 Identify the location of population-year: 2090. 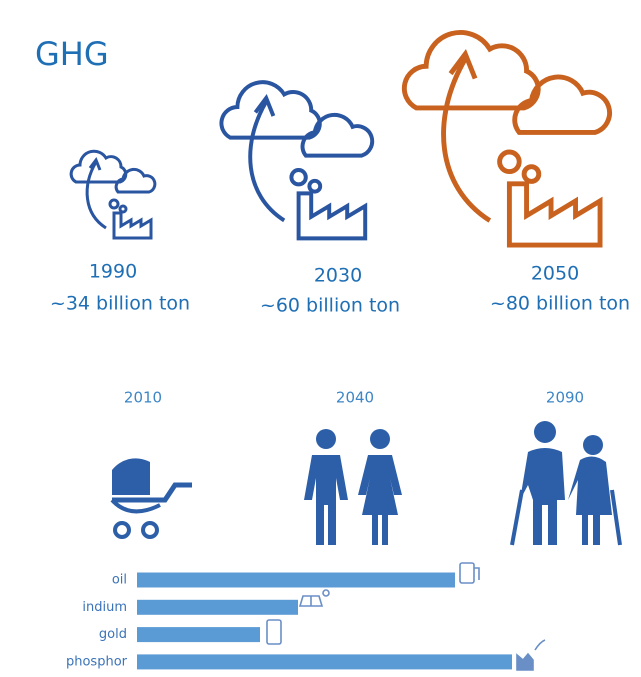
(565, 398).